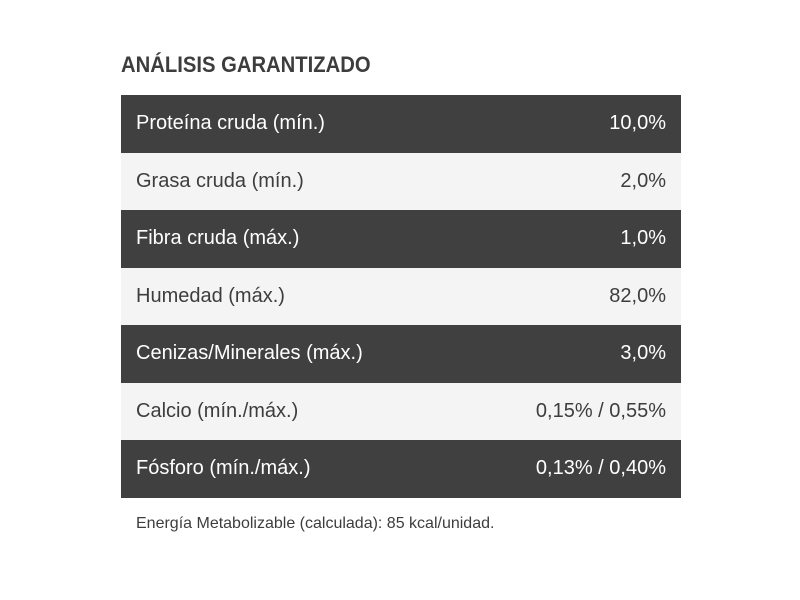 The image size is (800, 600). Describe the element at coordinates (217, 410) in the screenshot. I see `row-label: Calcio (mín./máx.)` at that location.